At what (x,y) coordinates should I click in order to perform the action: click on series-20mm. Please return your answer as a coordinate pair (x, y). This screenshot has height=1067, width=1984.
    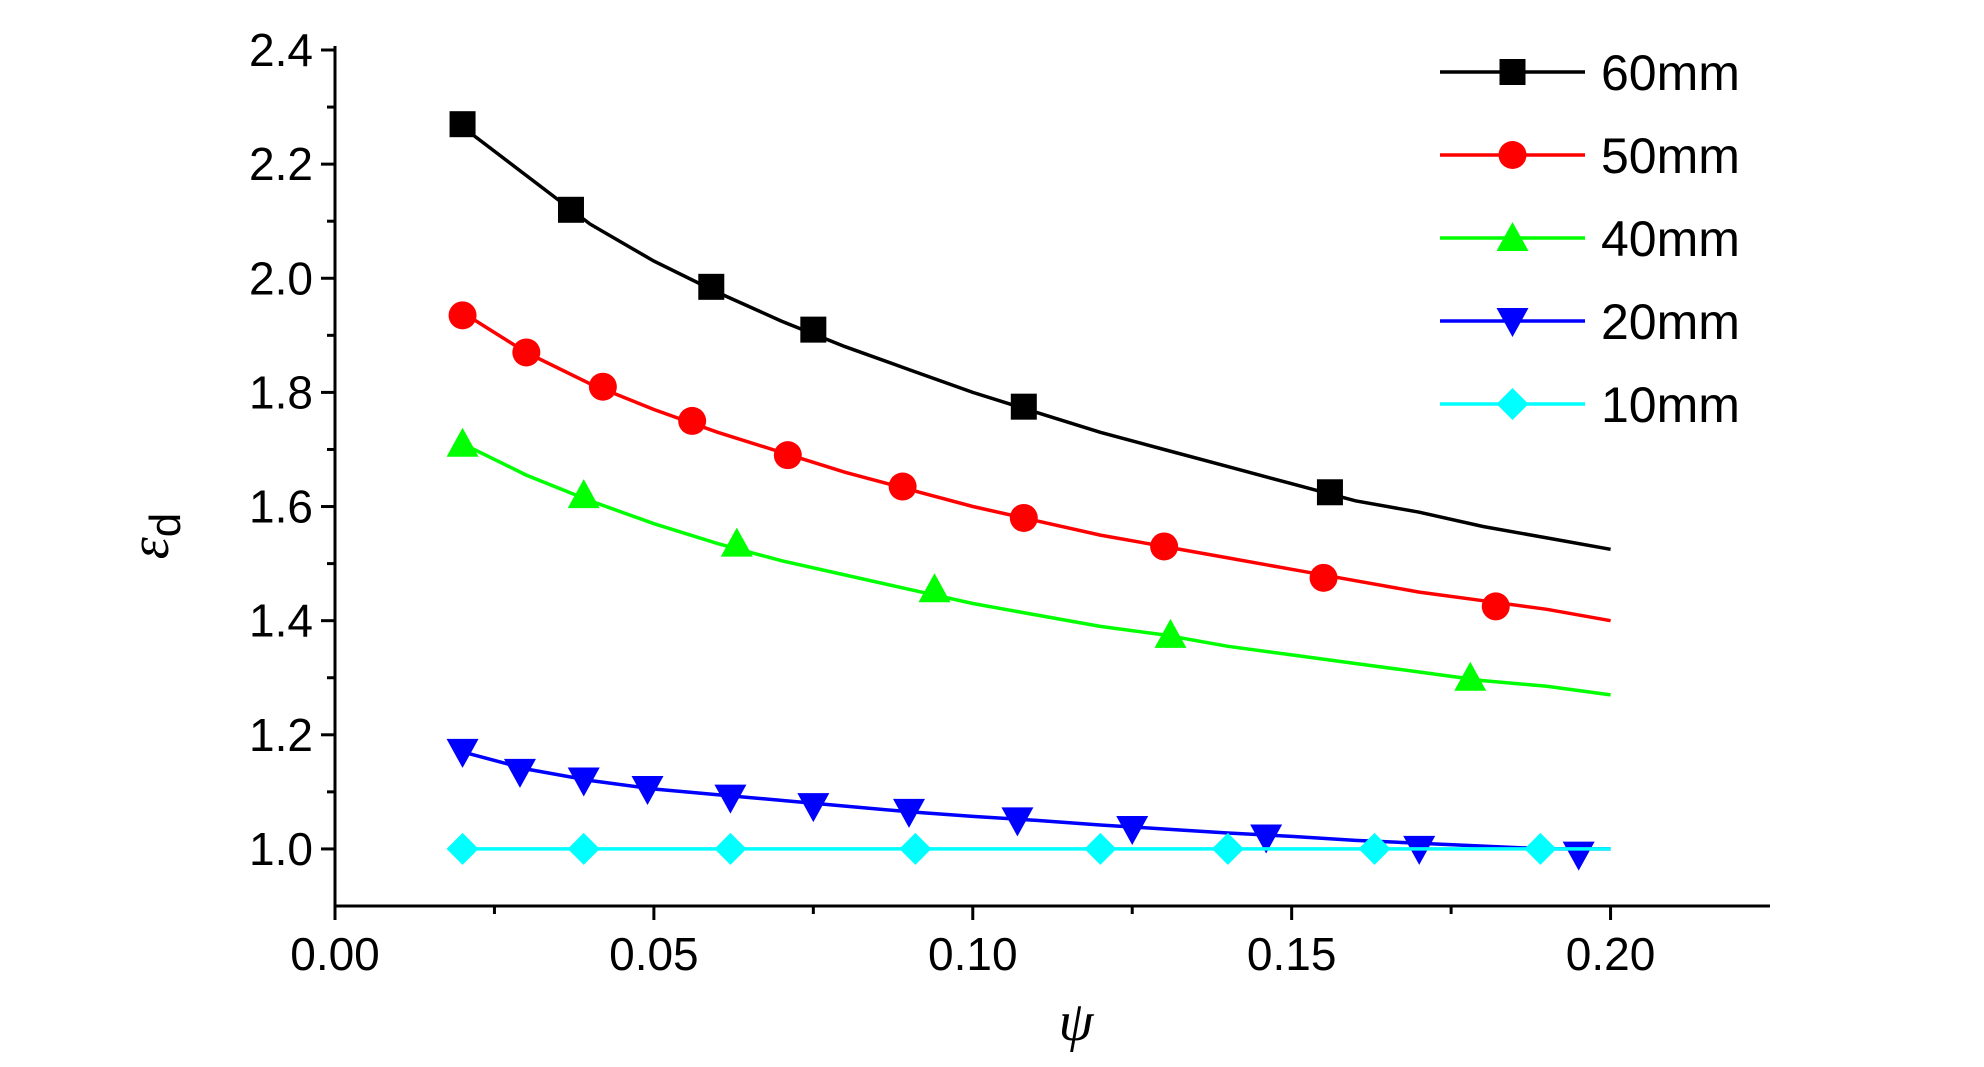
    Looking at the image, I should click on (1028, 804).